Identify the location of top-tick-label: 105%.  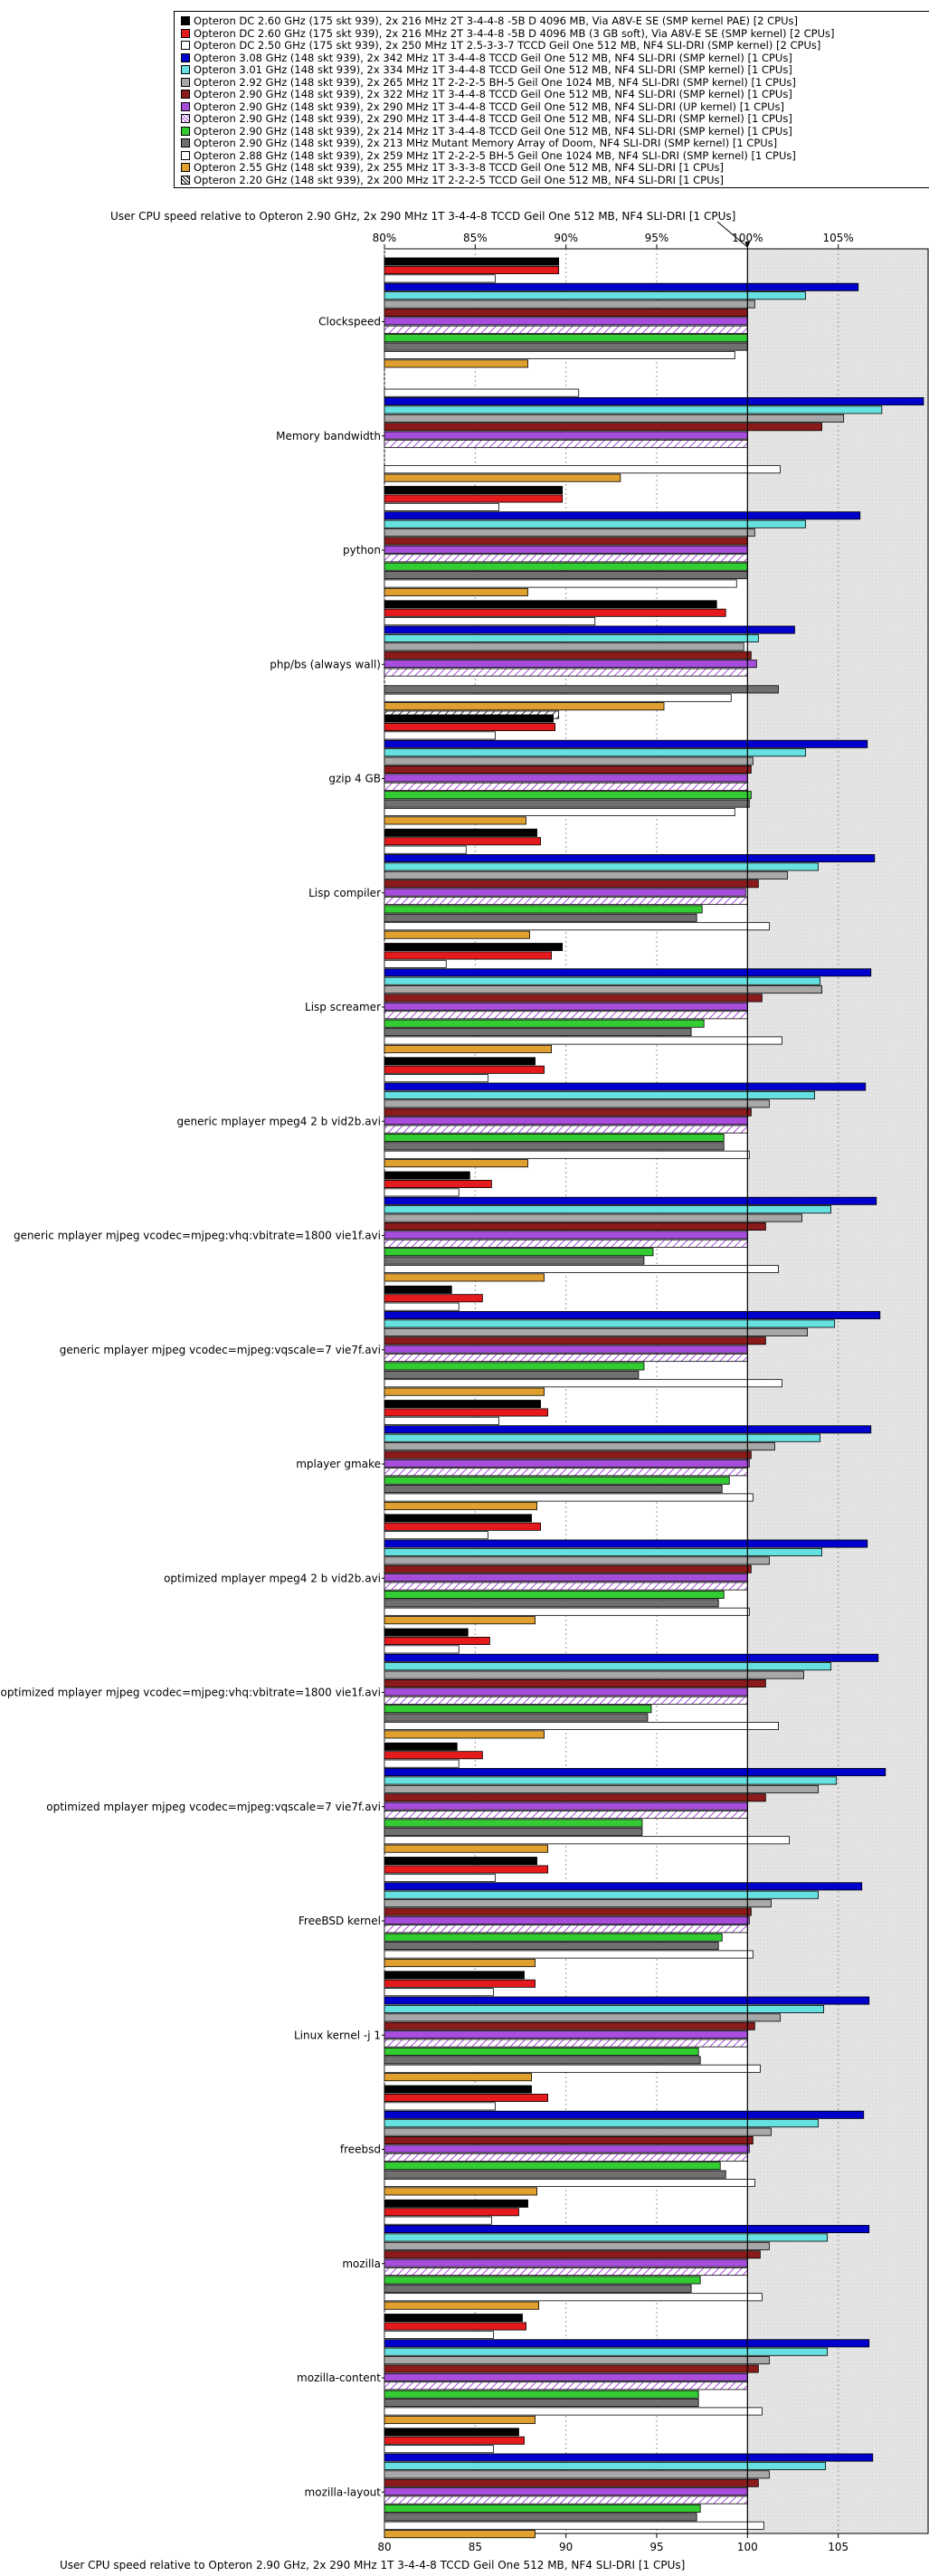
(838, 238).